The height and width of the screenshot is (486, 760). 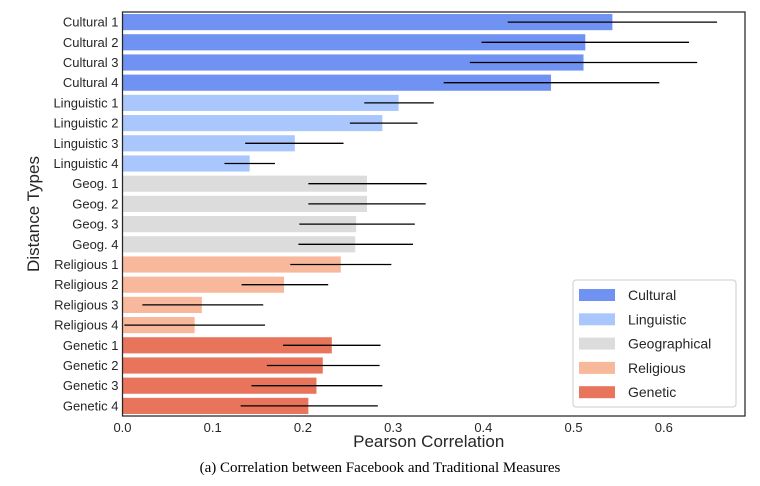 I want to click on x-tick-label: 0.6, so click(x=664, y=427).